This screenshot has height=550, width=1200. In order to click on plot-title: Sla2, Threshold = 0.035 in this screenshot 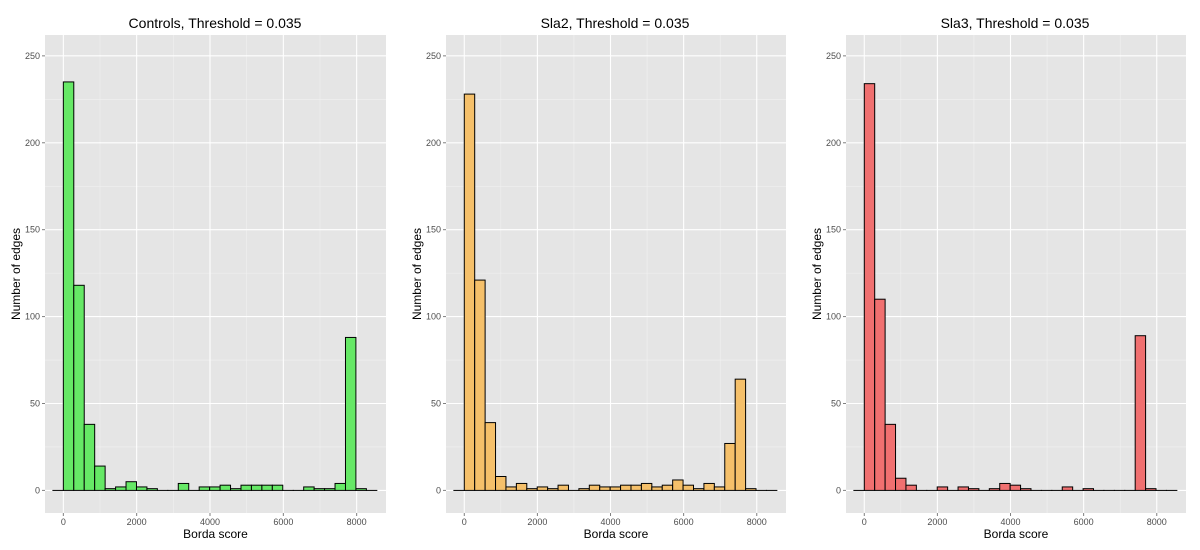, I will do `click(615, 23)`.